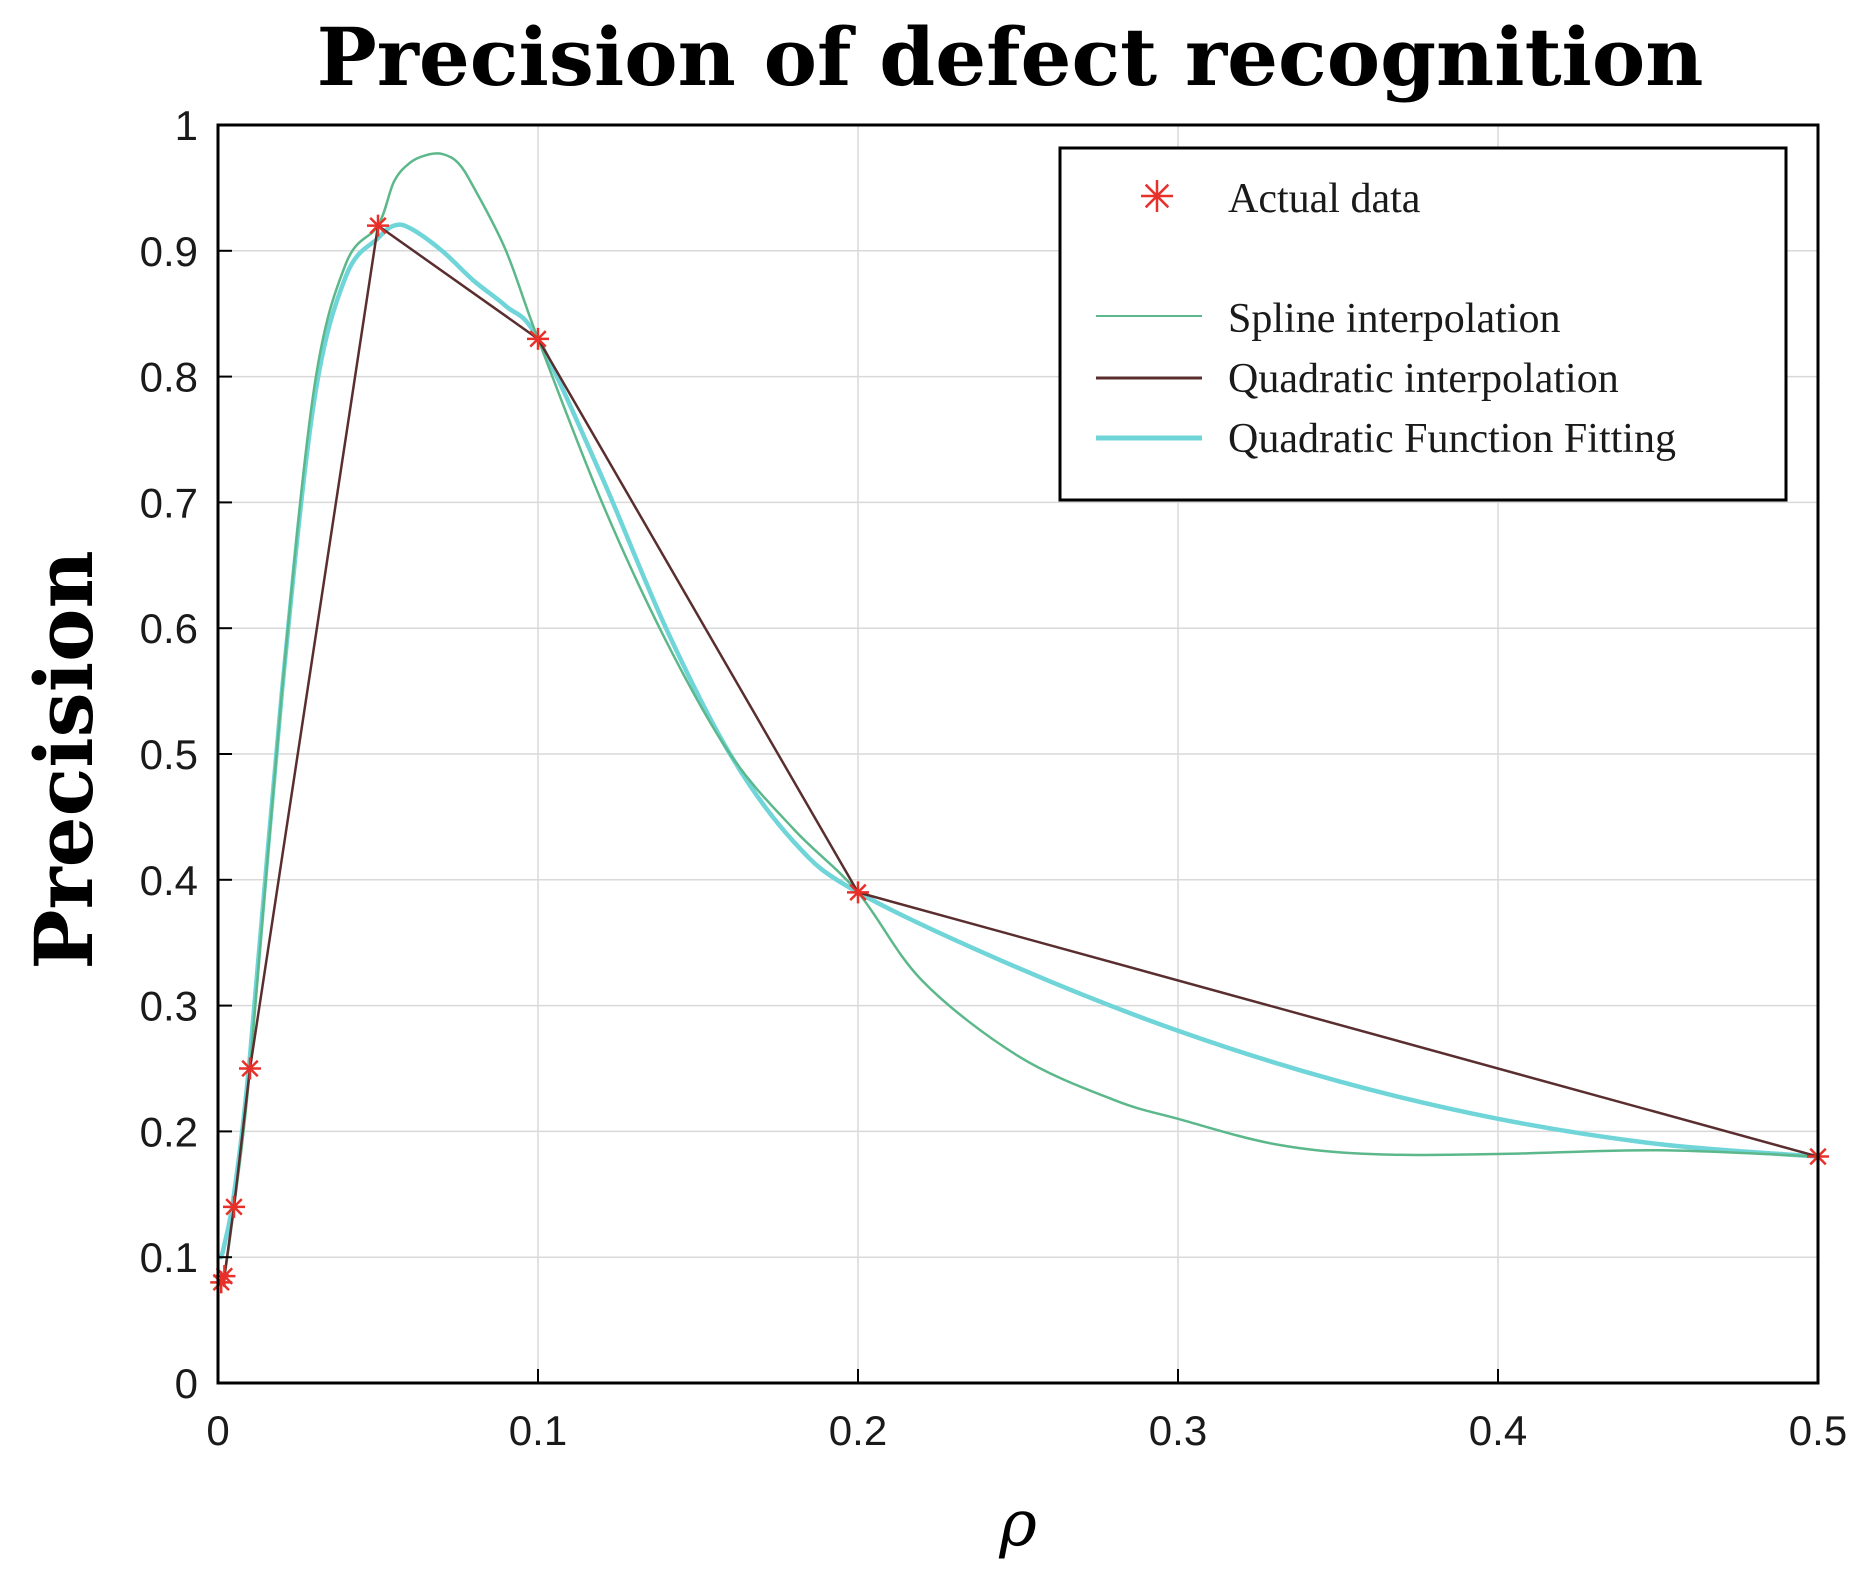 The width and height of the screenshot is (1868, 1580). Describe the element at coordinates (64, 759) in the screenshot. I see `y-axis-label: Precision` at that location.